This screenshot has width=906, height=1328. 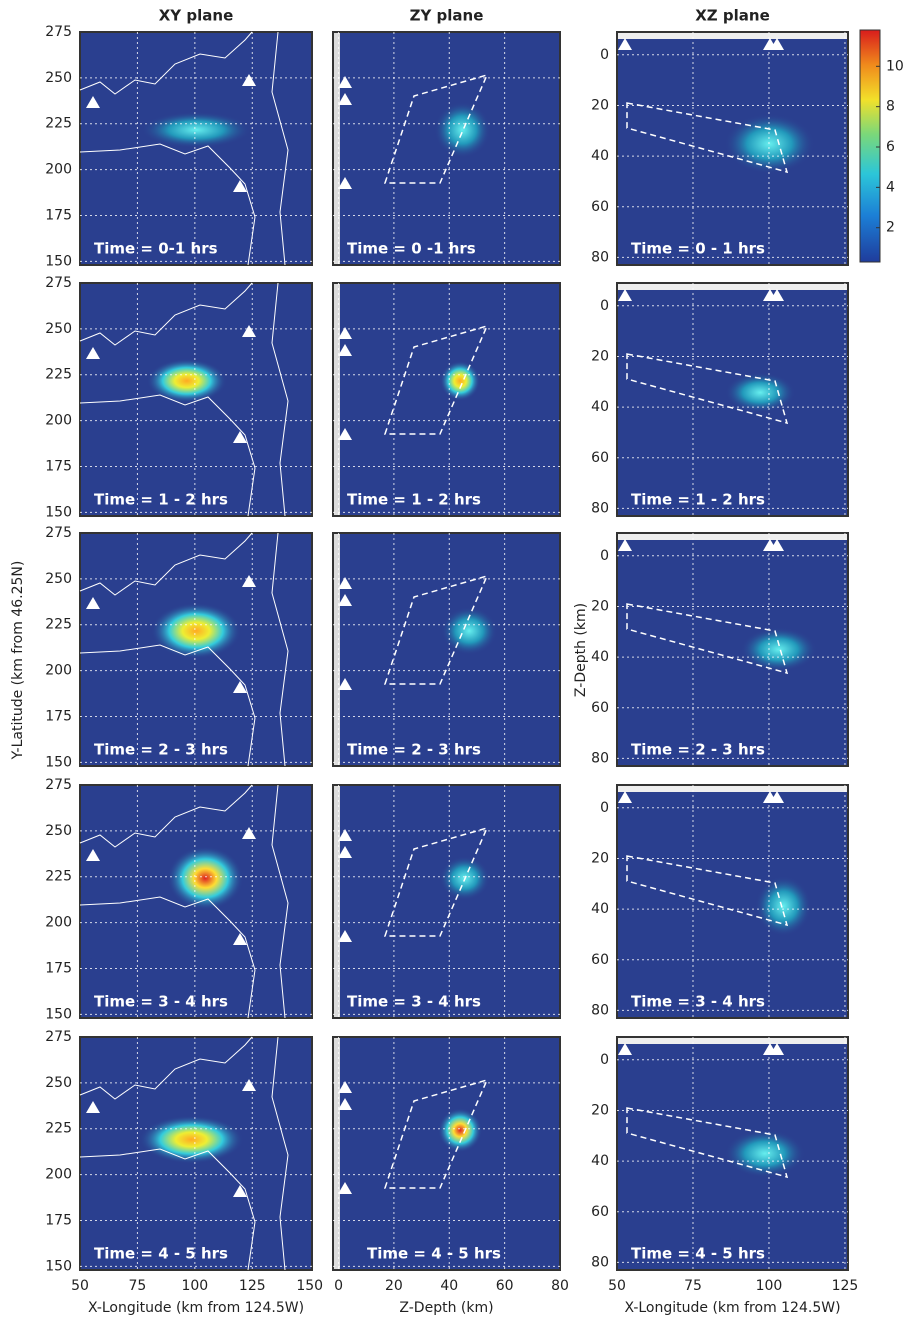 I want to click on y-tick-label: 225, so click(x=58, y=1129).